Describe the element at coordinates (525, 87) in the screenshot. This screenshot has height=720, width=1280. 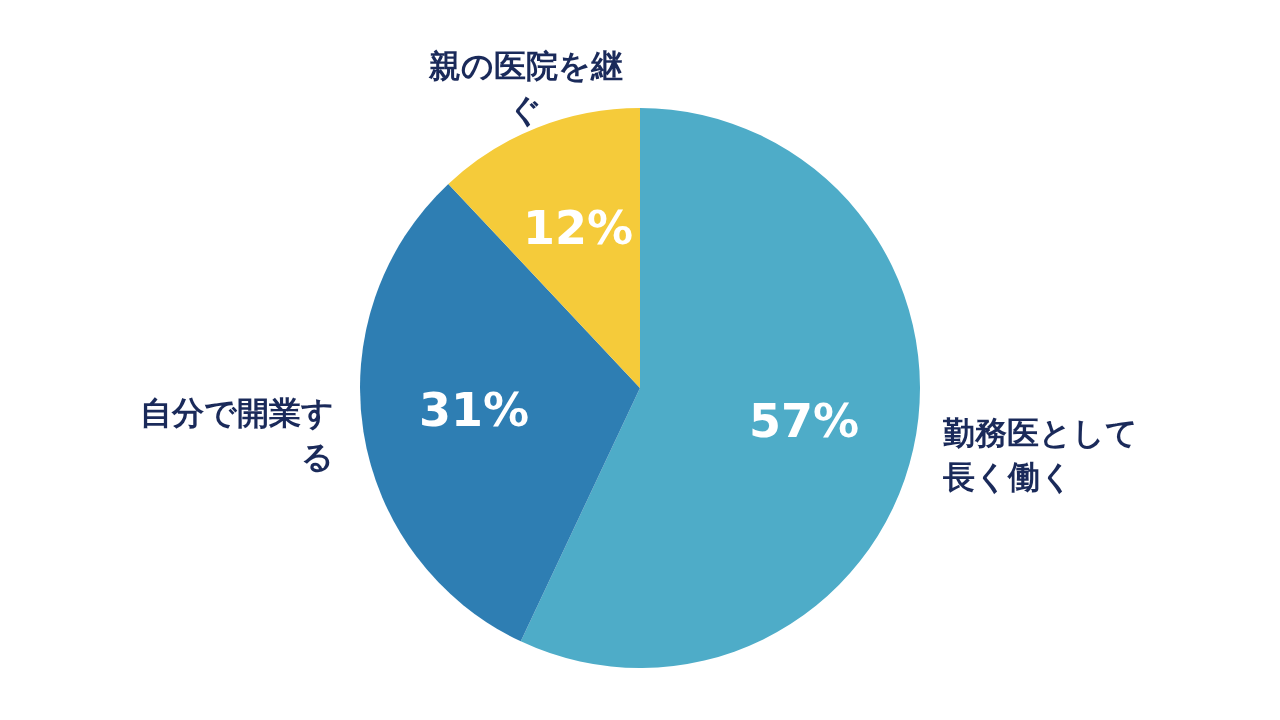
I see `slice-label: 親の医院を継ぐ` at that location.